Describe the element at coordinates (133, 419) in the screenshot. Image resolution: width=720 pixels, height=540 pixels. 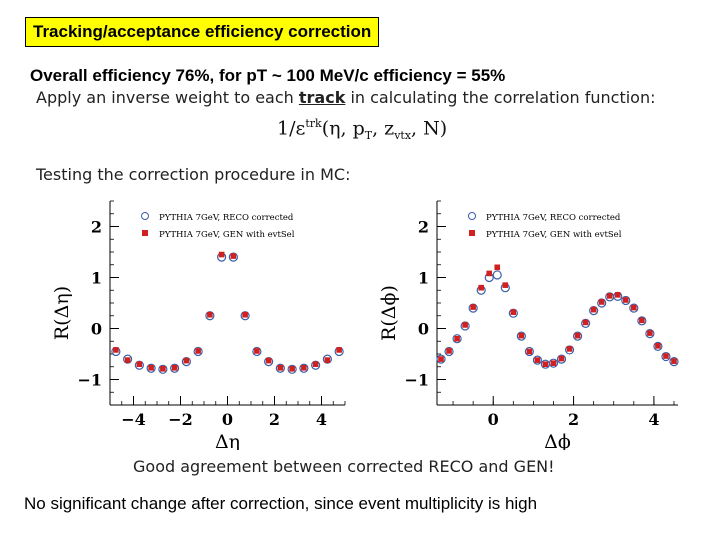
I see `x-tick-label: −4` at that location.